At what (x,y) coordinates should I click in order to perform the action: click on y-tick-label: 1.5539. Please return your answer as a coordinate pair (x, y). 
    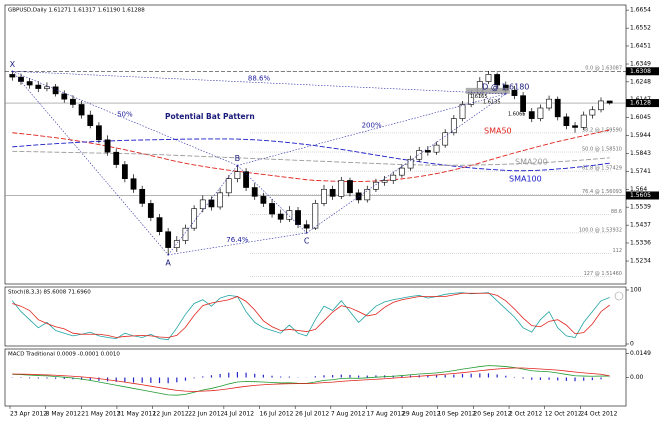
    Looking at the image, I should click on (640, 207).